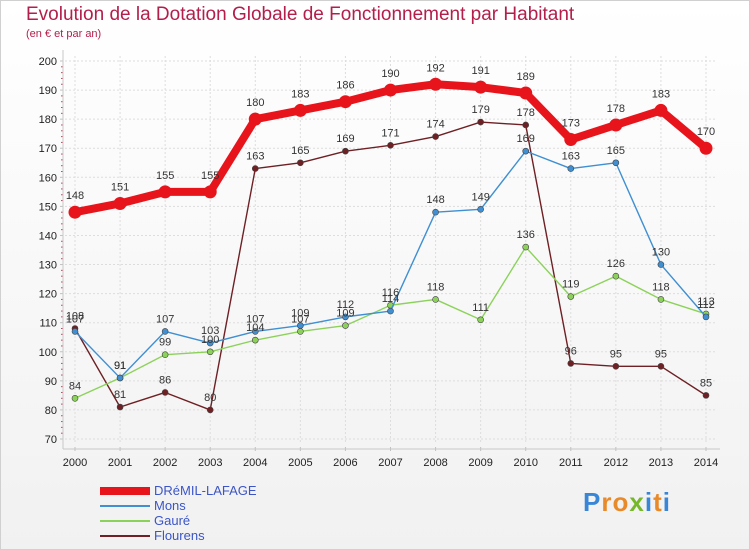  What do you see at coordinates (436, 287) in the screenshot?
I see `data-label: 118` at bounding box center [436, 287].